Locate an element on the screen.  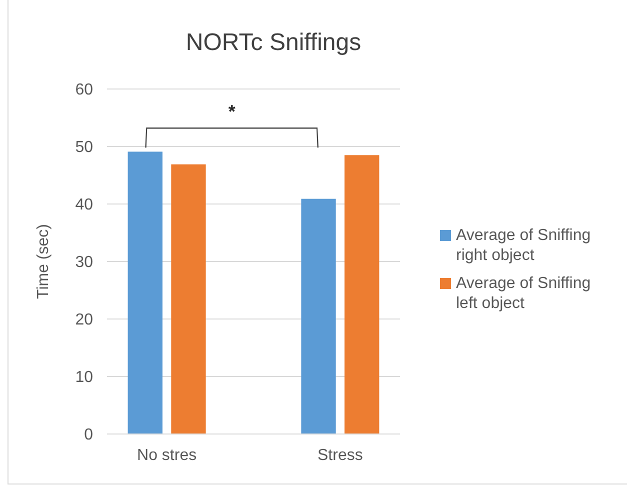
y-tick-label: 0 is located at coordinates (89, 435).